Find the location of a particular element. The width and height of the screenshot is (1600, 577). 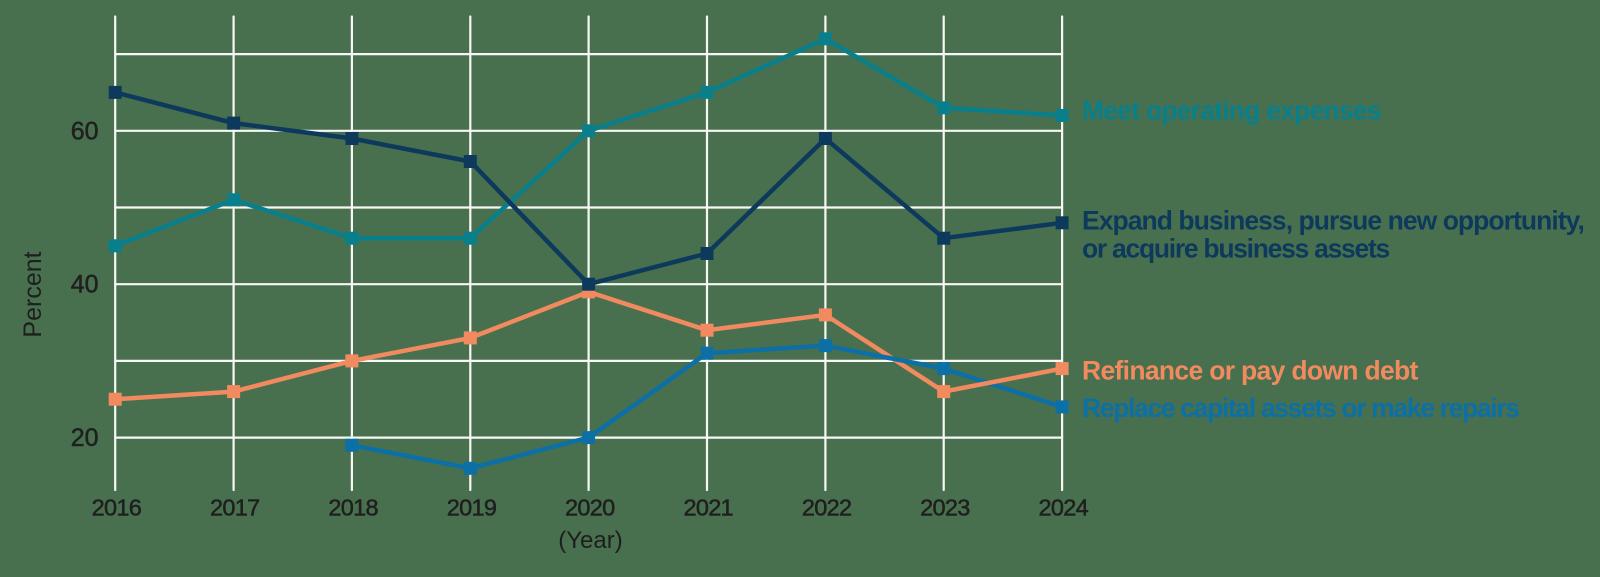

svg-text: 40 is located at coordinates (85, 285).